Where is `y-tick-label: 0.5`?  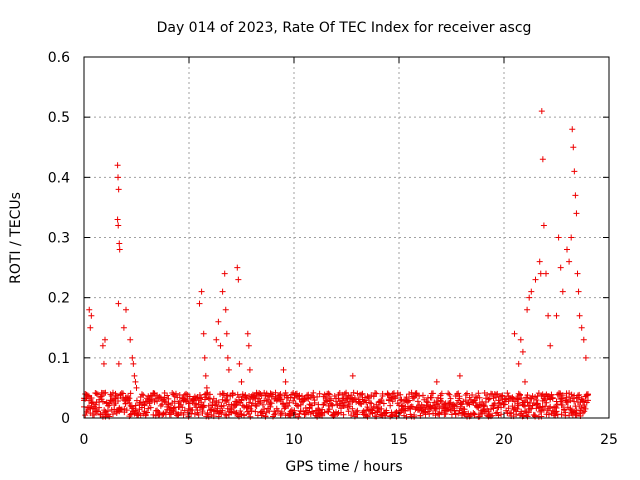 y-tick-label: 0.5 is located at coordinates (59, 118).